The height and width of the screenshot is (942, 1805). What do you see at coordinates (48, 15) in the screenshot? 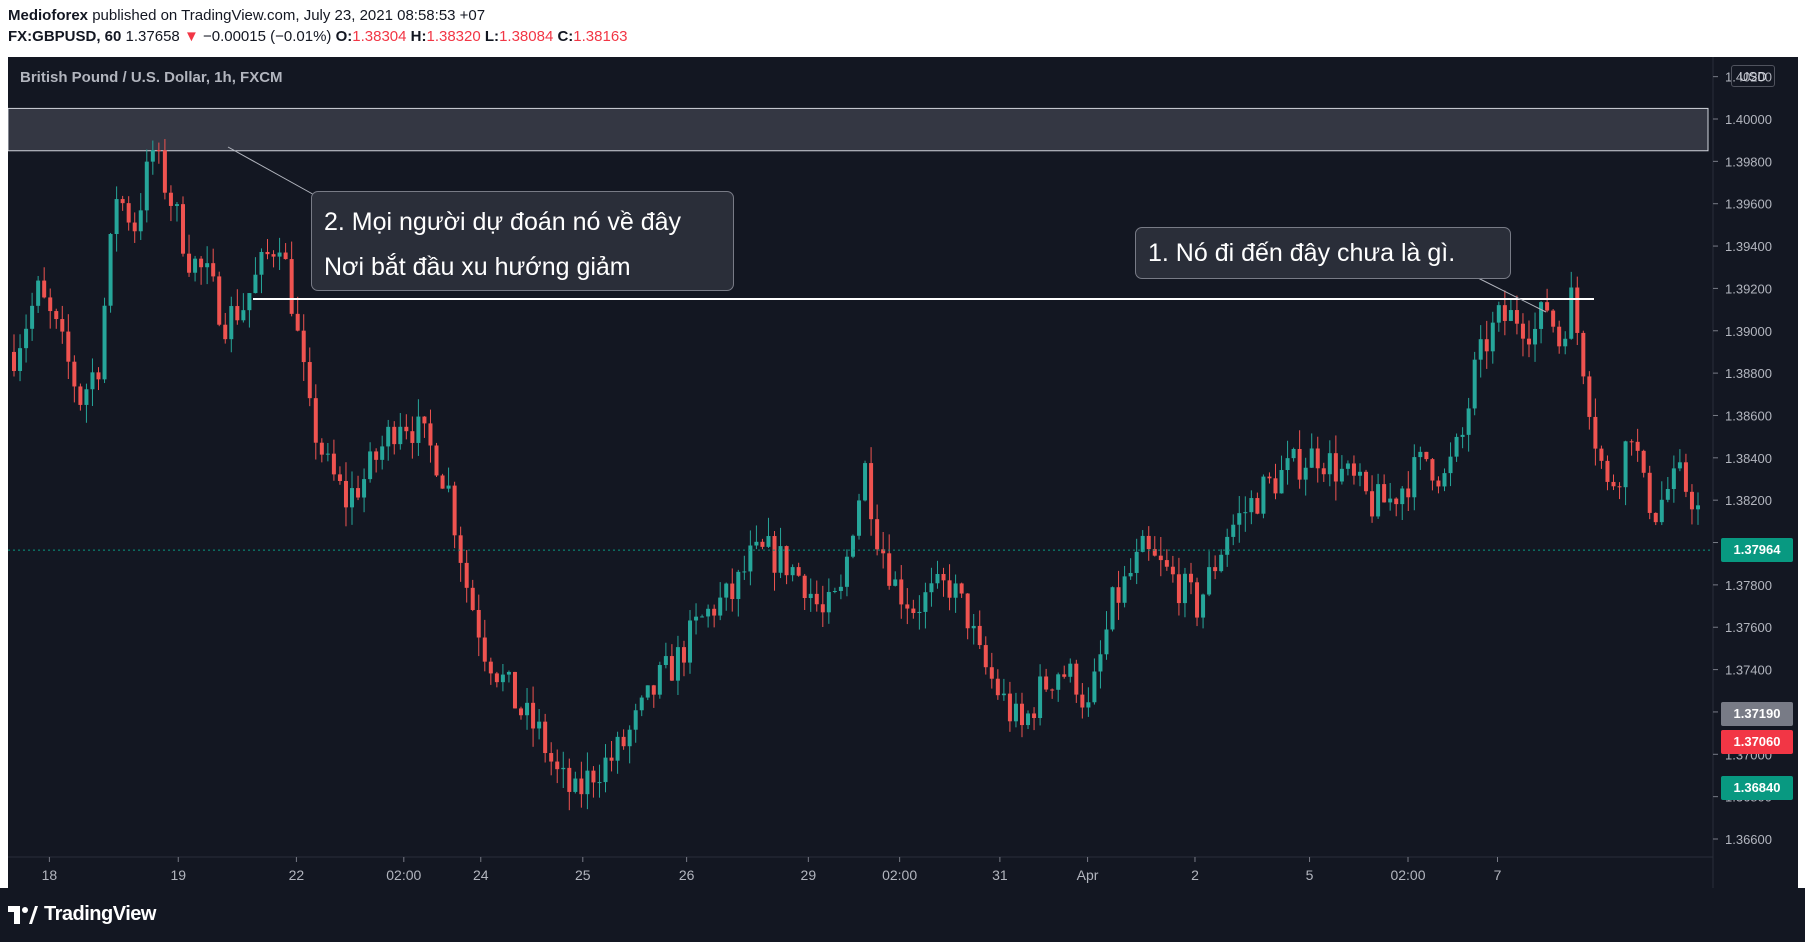
I see `author-name: Medioforex` at bounding box center [48, 15].